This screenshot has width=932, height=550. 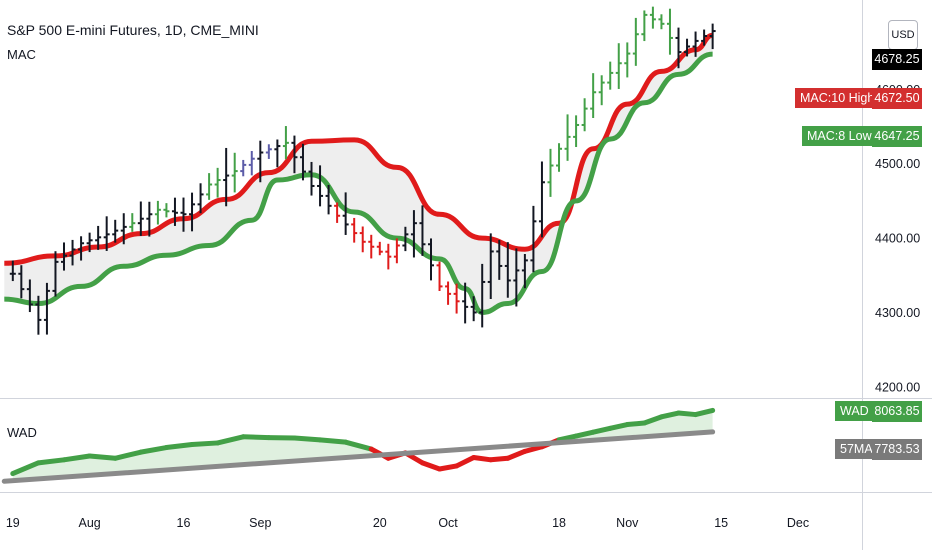 I want to click on x-tick-label: 16, so click(x=184, y=523).